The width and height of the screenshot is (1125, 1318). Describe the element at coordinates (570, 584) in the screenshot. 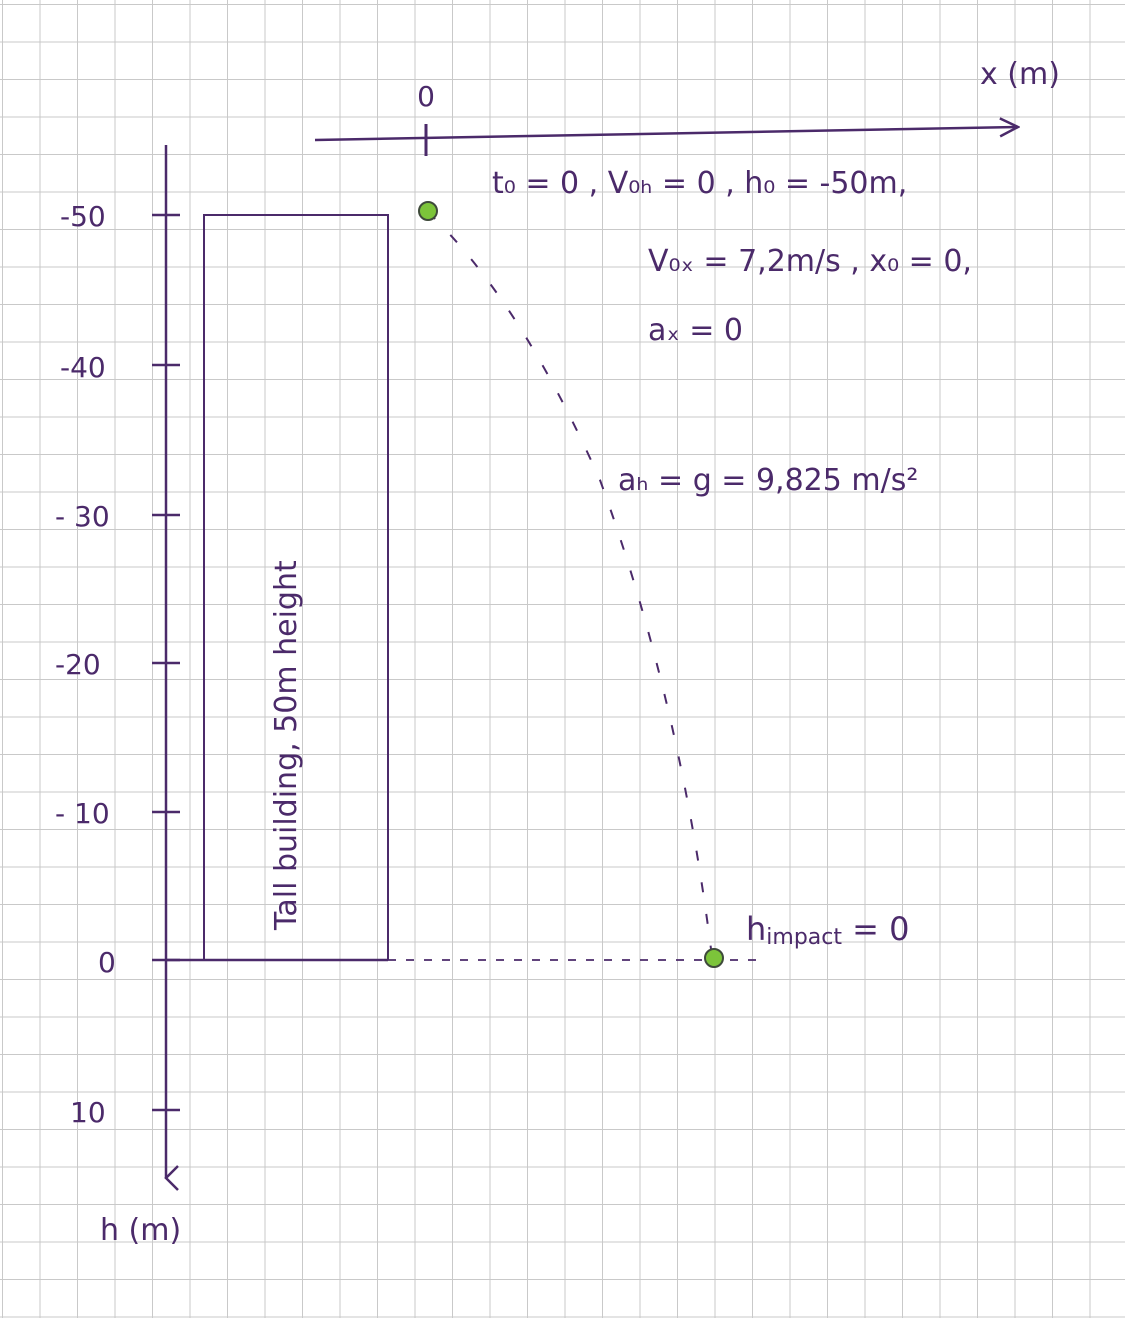

I see `trajectory-path` at that location.